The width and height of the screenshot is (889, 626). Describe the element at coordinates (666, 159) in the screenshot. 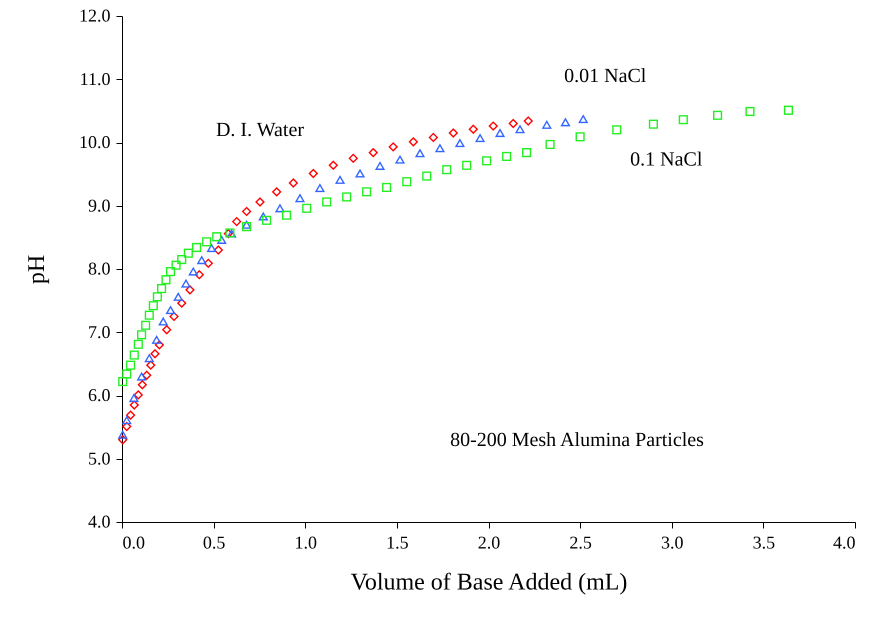

I see `series-label: 0.1 NaCl` at that location.